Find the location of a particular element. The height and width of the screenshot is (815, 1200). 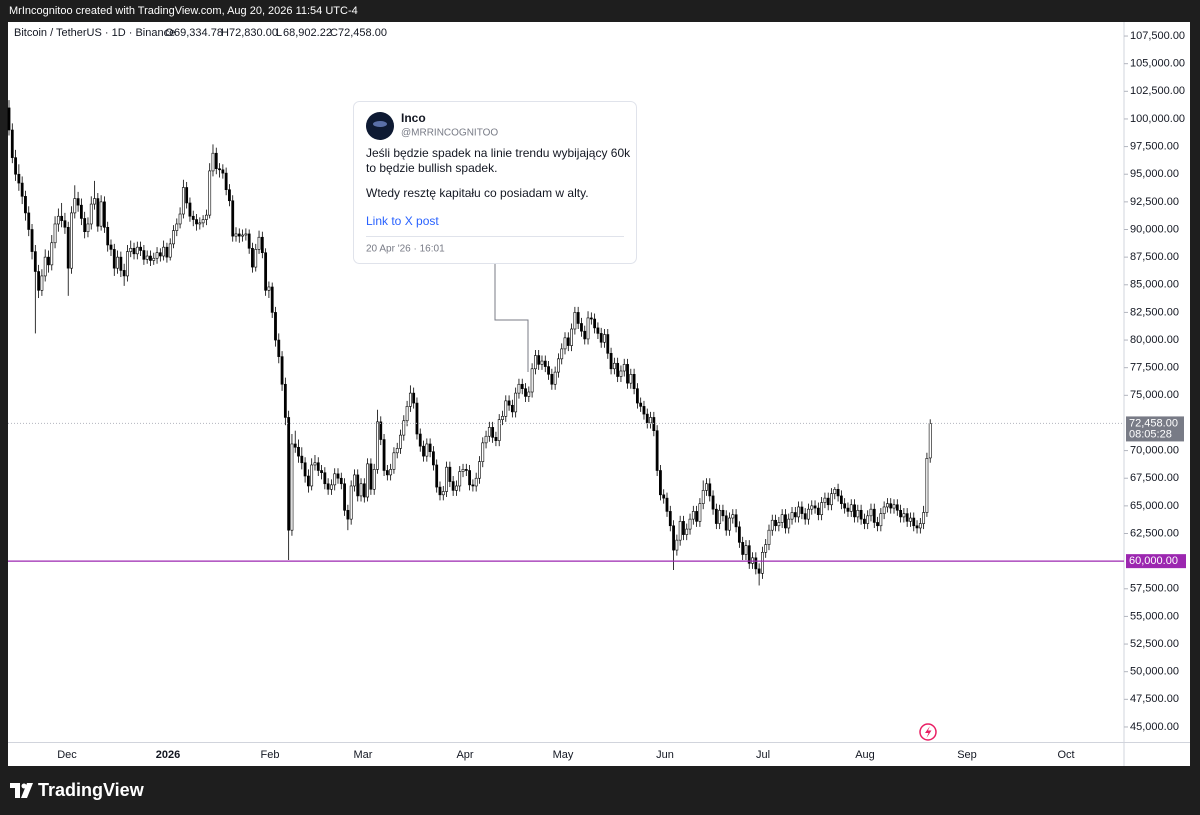

countdown: 08:05:28 is located at coordinates (1150, 434).